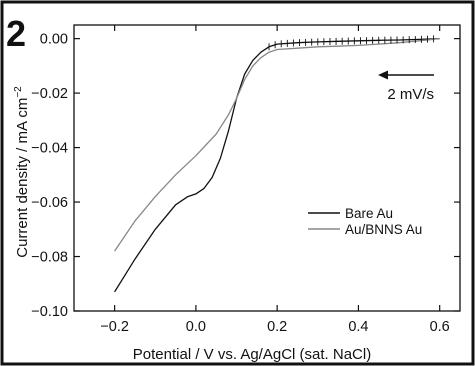 Image resolution: width=475 pixels, height=366 pixels. I want to click on scan-rate-annotation: 2 mV/s, so click(410, 94).